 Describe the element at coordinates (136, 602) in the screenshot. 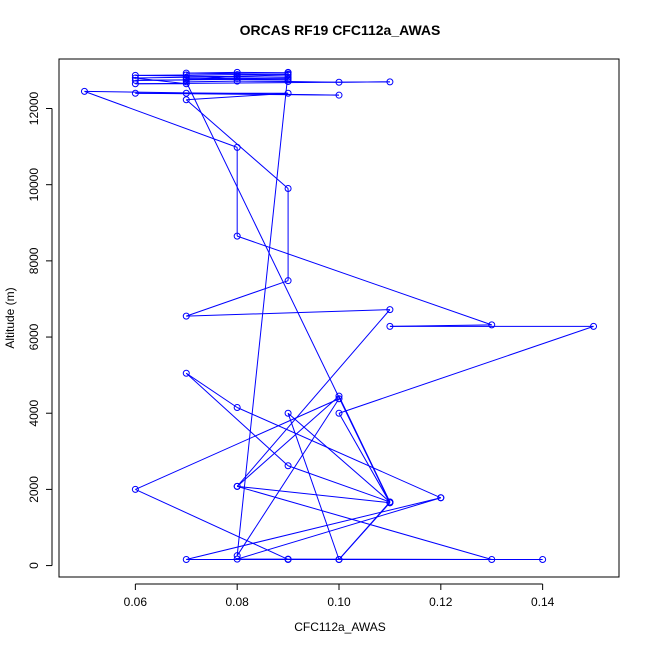

I see `x-tick-label: 0.06` at that location.